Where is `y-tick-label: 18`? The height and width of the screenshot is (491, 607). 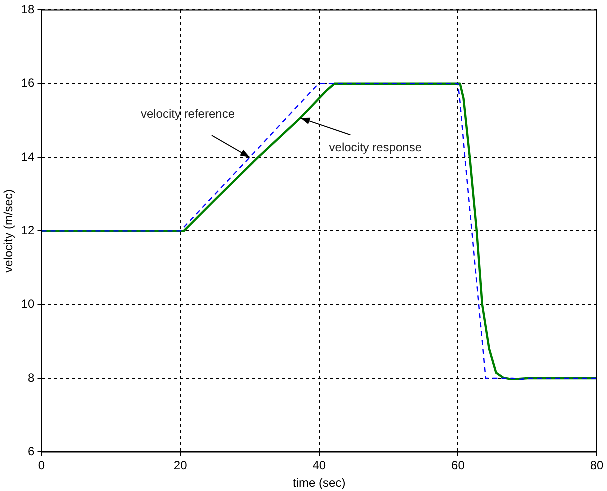
y-tick-label: 18 is located at coordinates (28, 9).